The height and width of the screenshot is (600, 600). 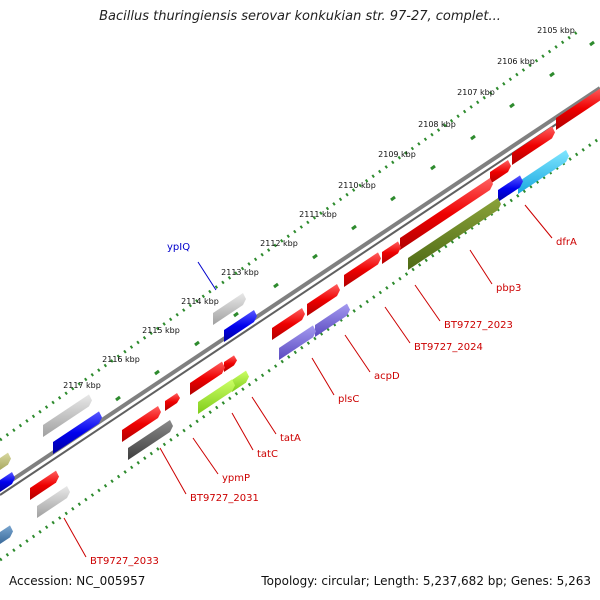 What do you see at coordinates (397, 154) in the screenshot?
I see `tick-label: 2109 kbp` at bounding box center [397, 154].